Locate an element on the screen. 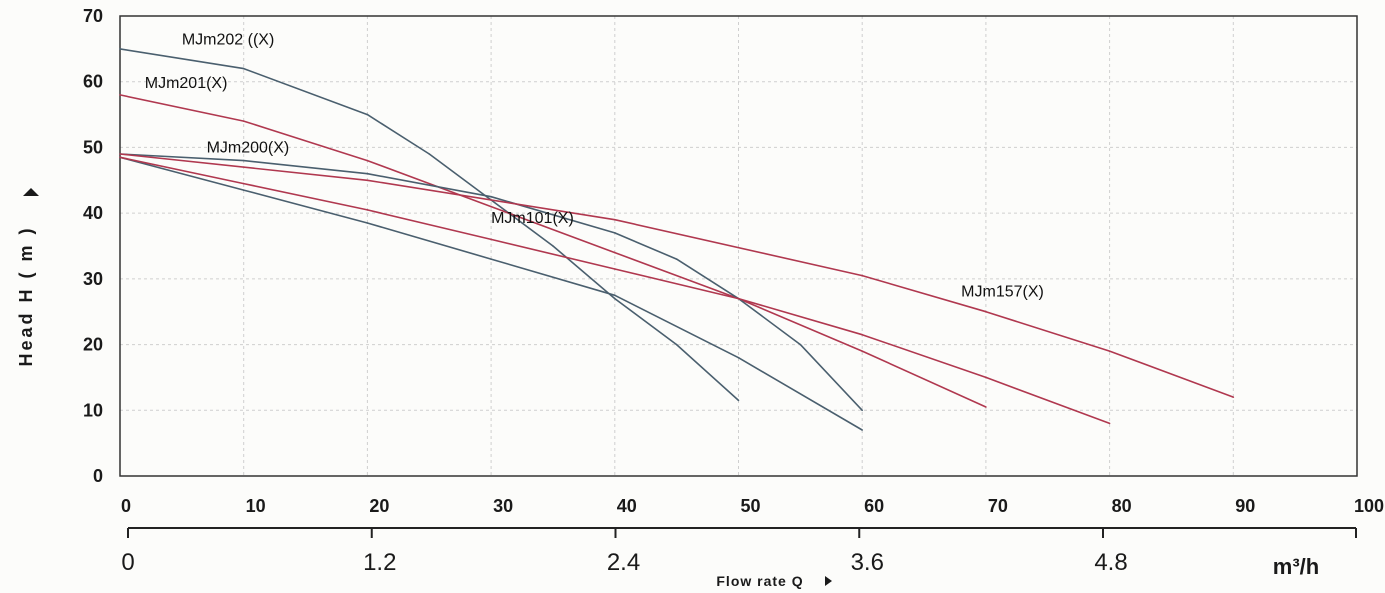 This screenshot has height=593, width=1385. y-axis-title: Head H ( m ) is located at coordinates (26, 295).